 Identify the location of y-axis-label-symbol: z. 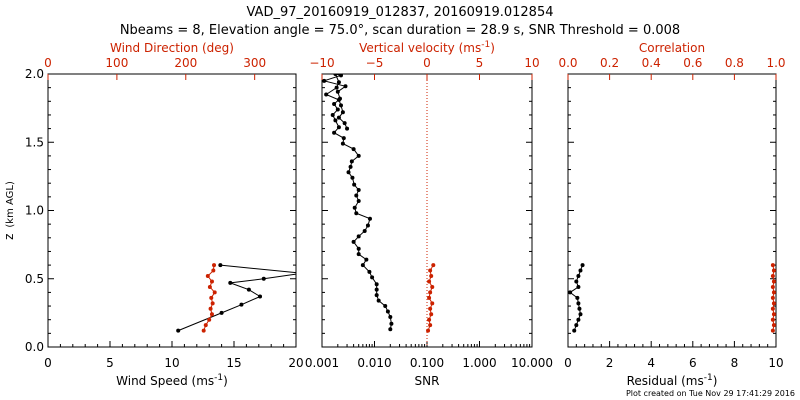
(9, 237).